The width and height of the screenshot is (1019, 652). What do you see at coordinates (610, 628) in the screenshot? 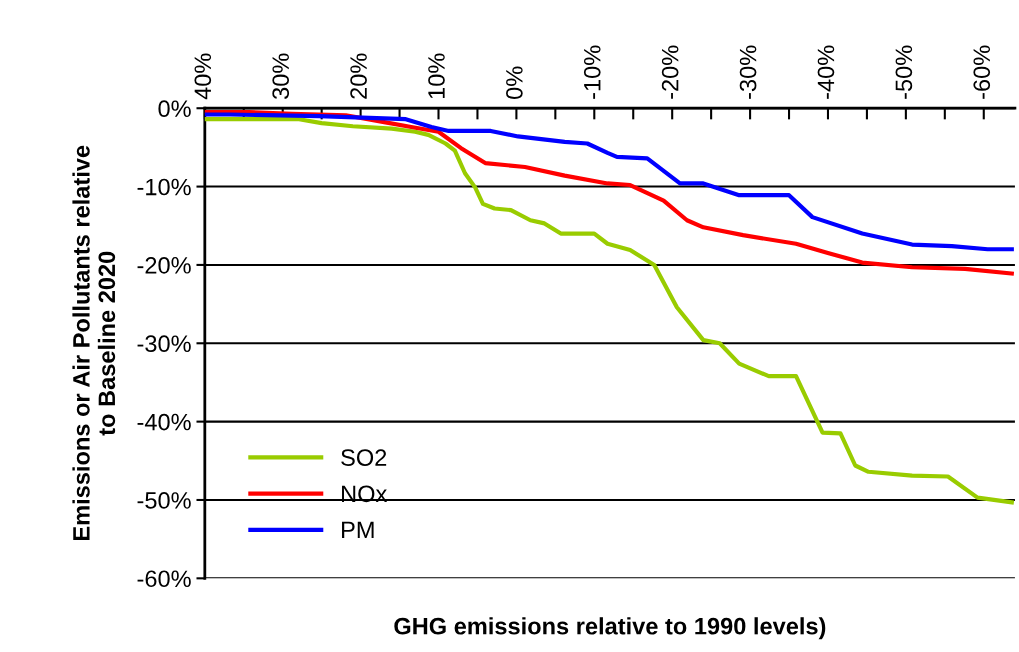
I see `x-axis-title: GHG emissions relative to 1990 levels)` at bounding box center [610, 628].